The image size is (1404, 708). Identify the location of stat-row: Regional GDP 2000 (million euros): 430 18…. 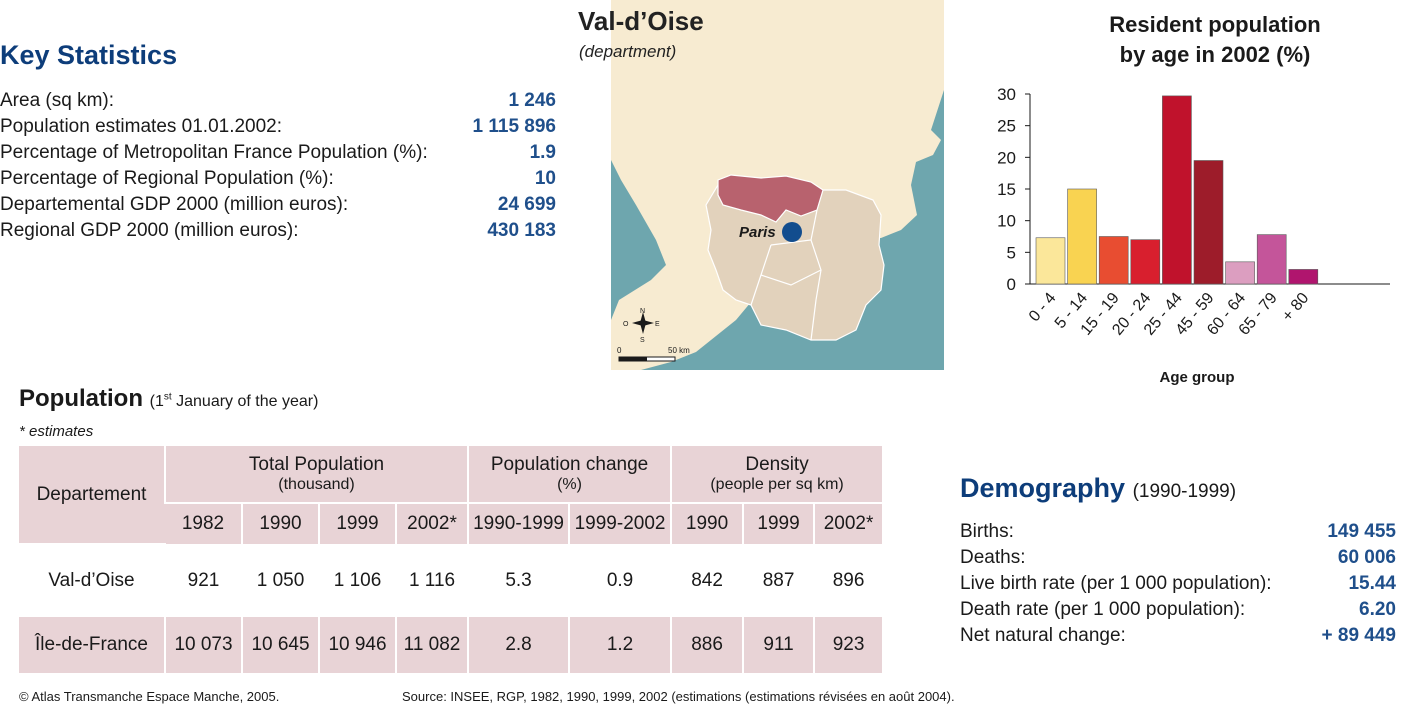
(278, 231).